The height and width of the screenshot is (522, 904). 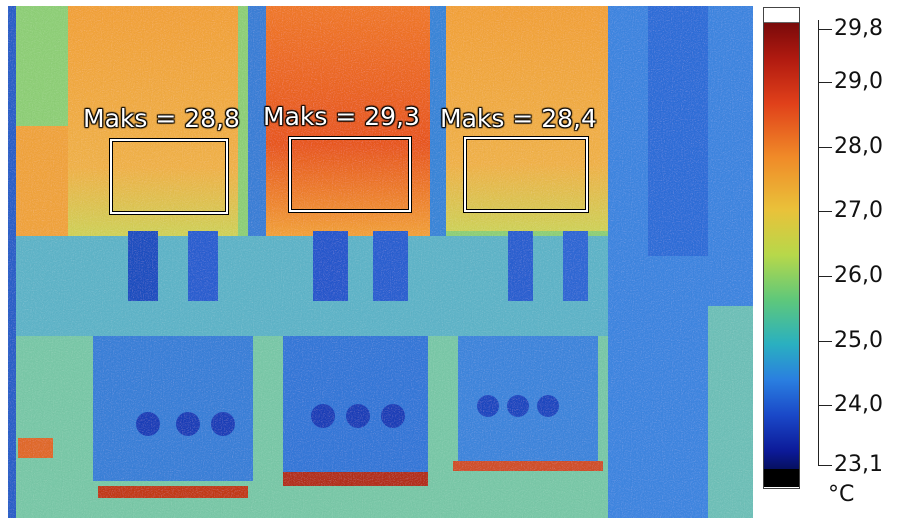 What do you see at coordinates (341, 116) in the screenshot?
I see `roi-label-2: Maks = 29,3` at bounding box center [341, 116].